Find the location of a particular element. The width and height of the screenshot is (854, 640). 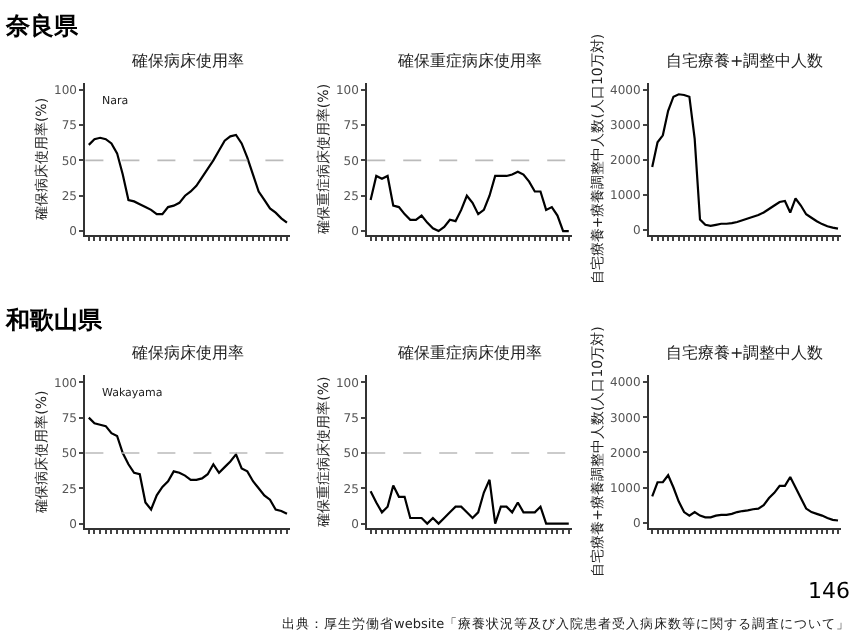

text: 146 is located at coordinates (829, 591).